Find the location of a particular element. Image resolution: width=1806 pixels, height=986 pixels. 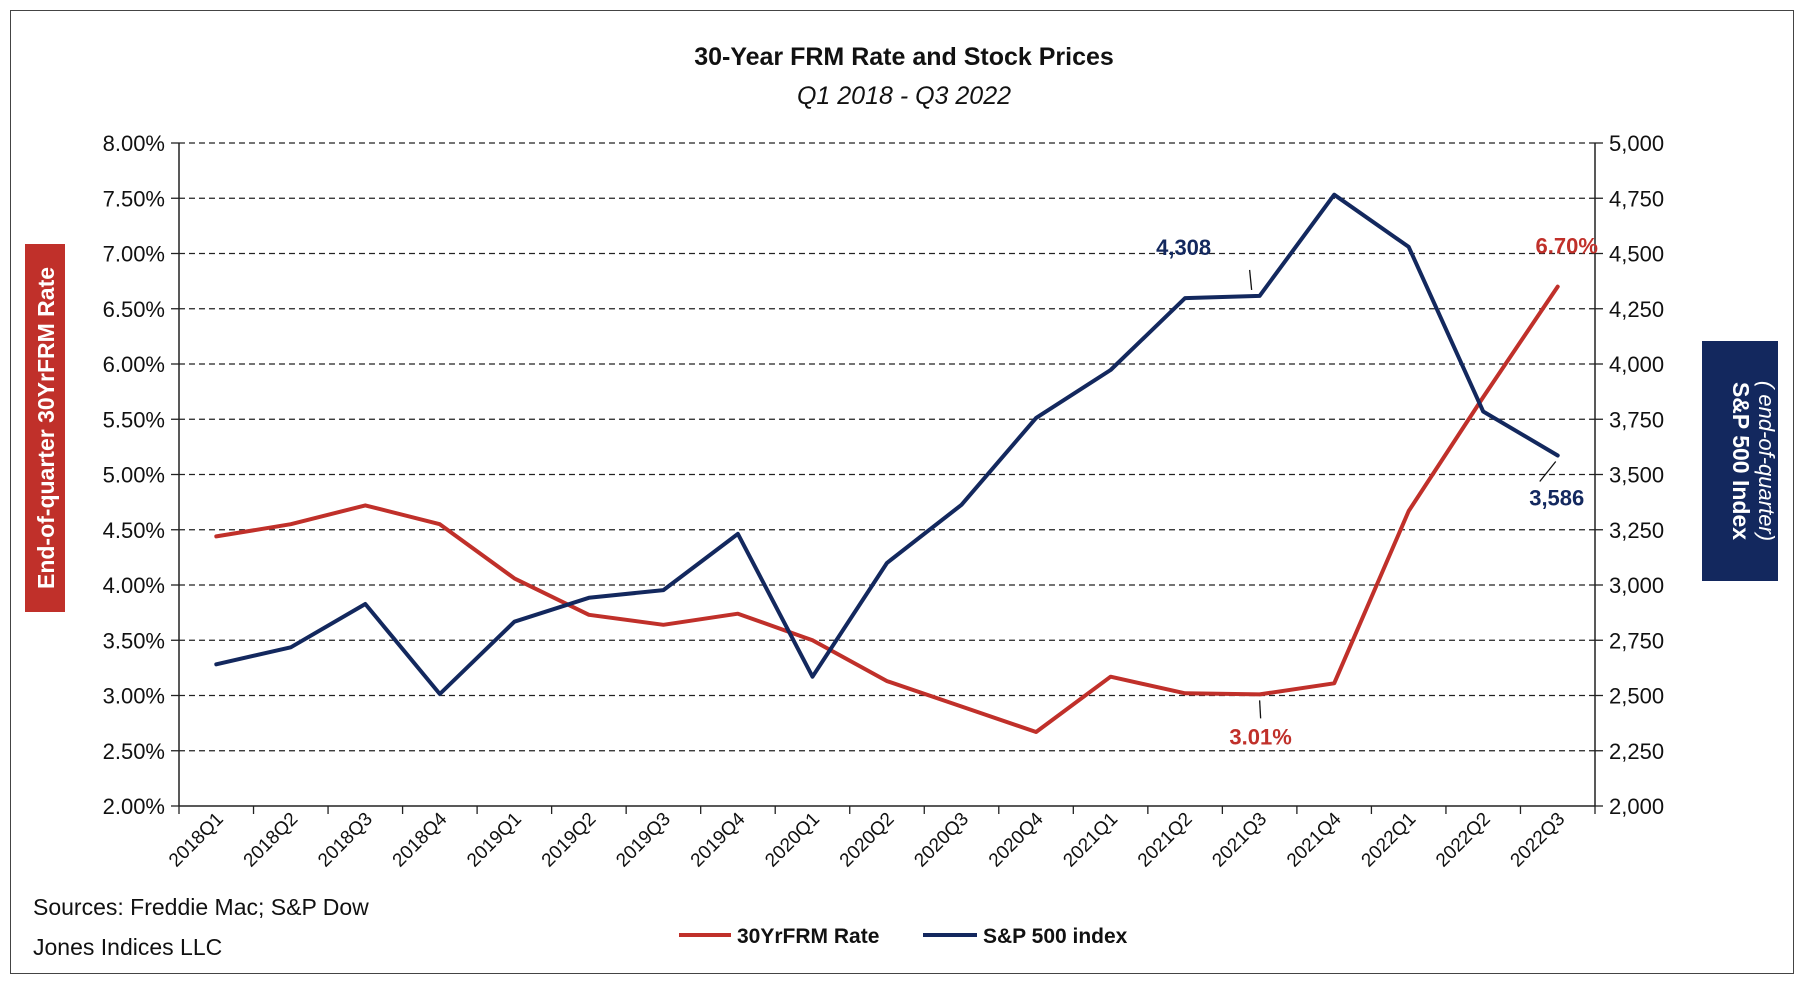

left-tick-label: 2.00% is located at coordinates (134, 806).